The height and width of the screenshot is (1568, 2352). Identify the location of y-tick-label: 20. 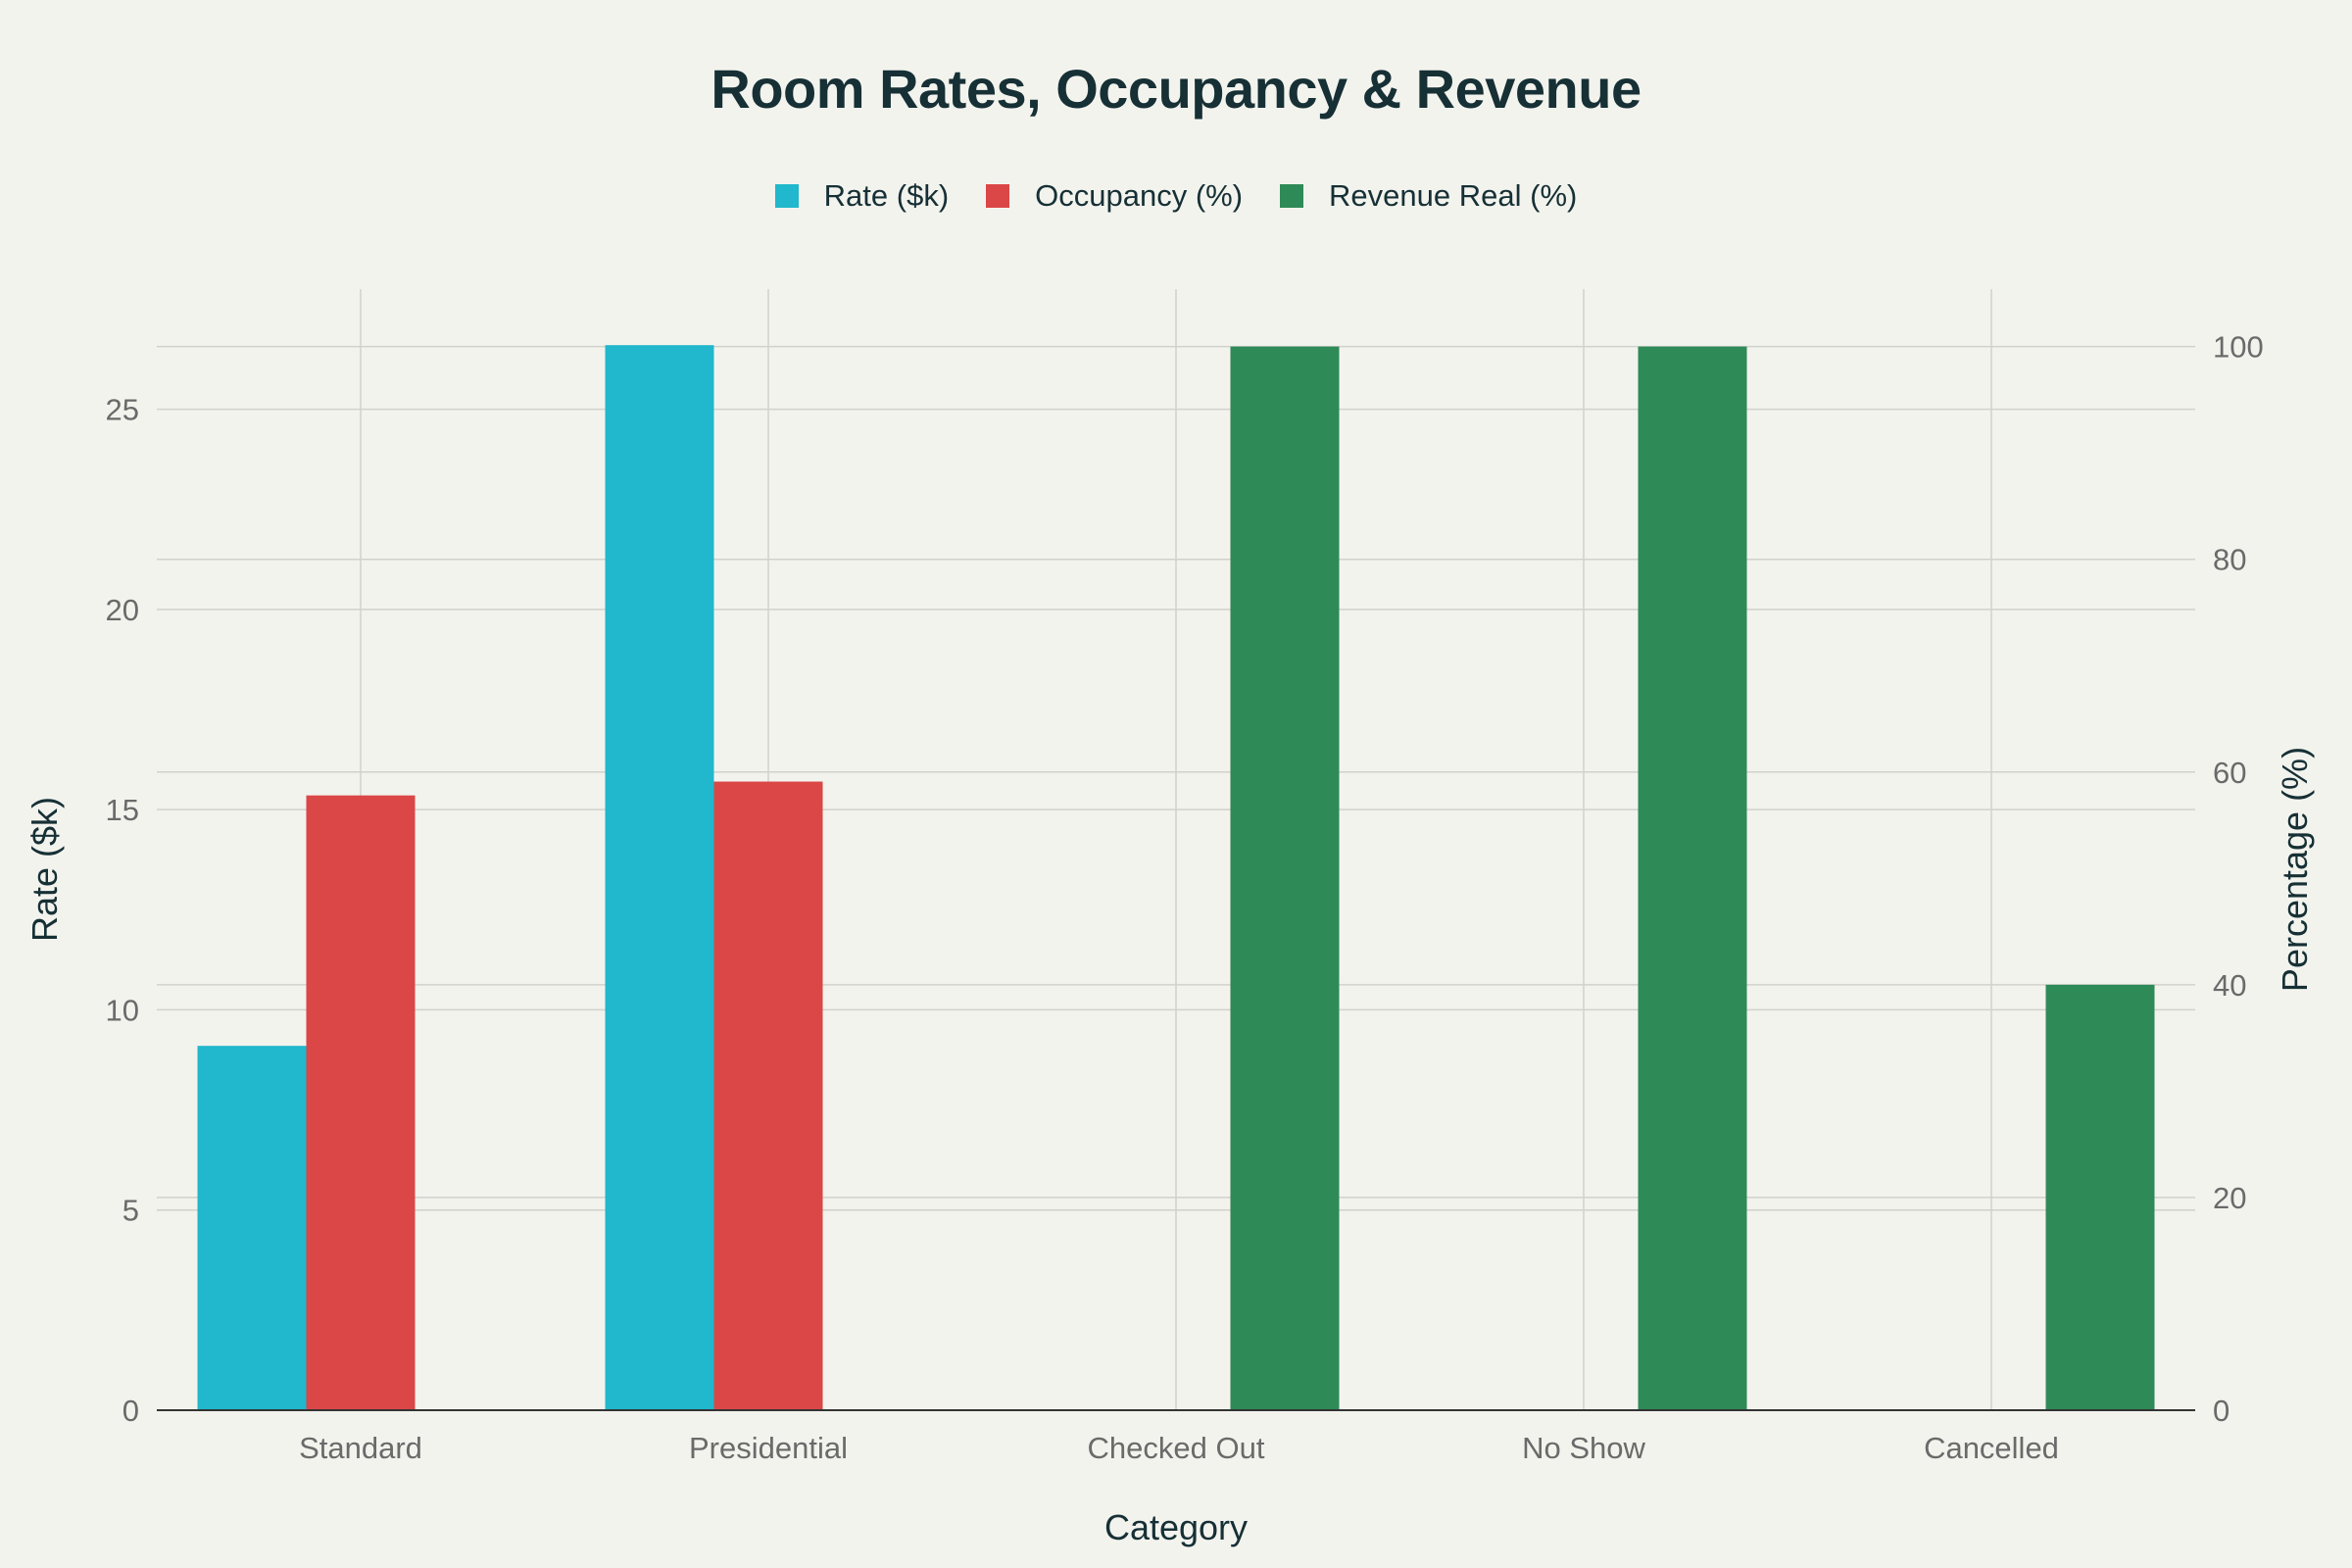
(122, 610).